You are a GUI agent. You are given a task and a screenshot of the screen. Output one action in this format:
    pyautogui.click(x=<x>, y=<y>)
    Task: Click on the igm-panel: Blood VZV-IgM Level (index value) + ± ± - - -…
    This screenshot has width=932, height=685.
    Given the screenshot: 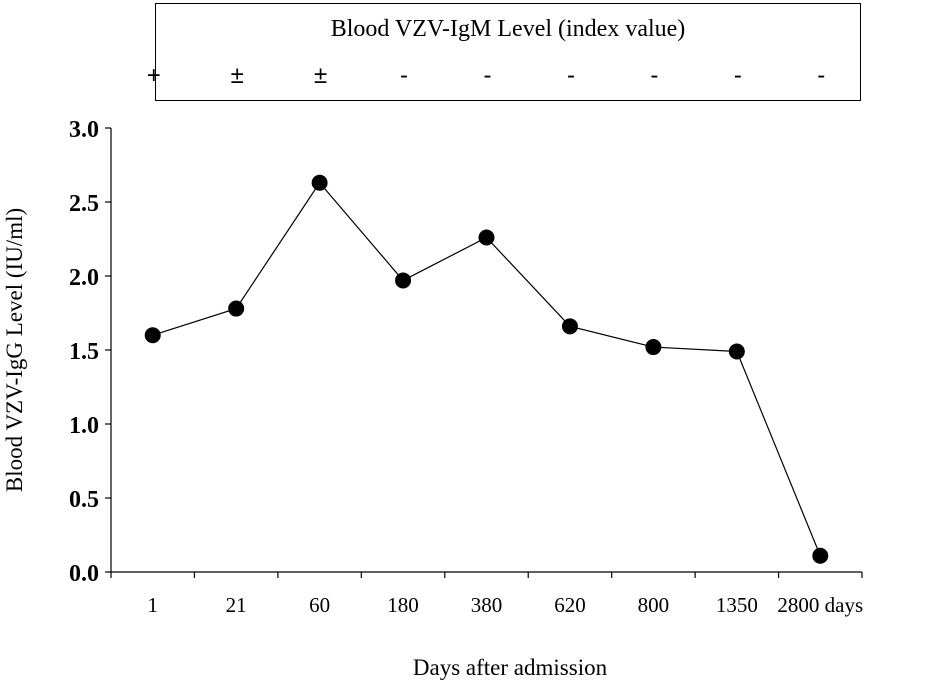 What is the action you would take?
    pyautogui.click(x=504, y=52)
    